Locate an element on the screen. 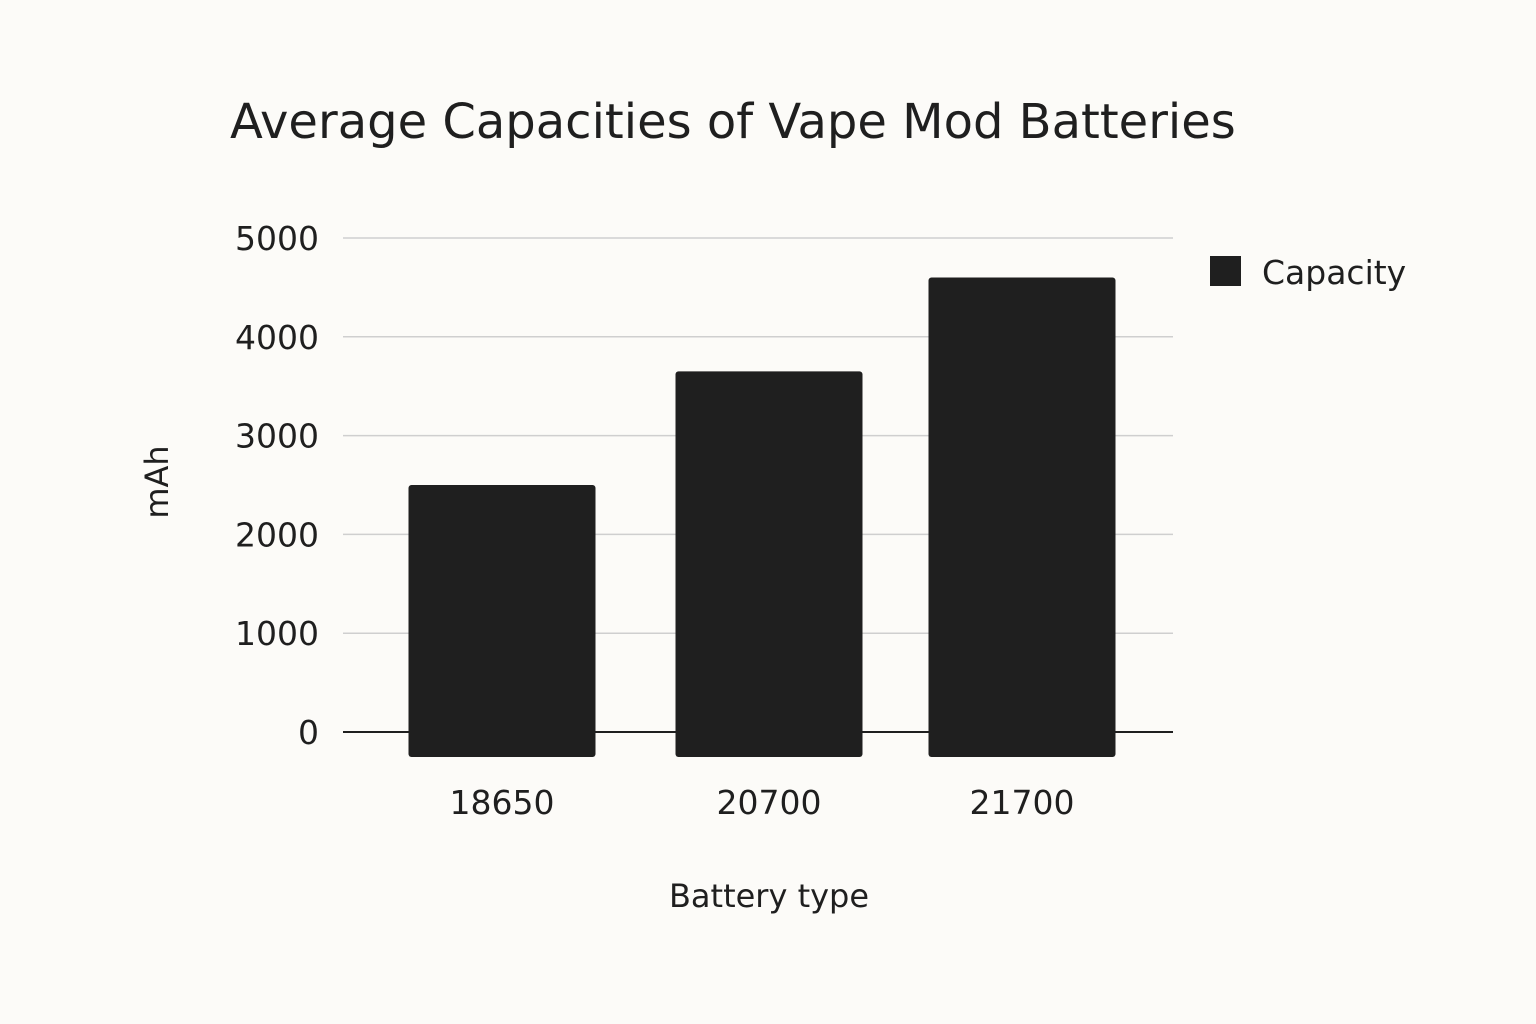  x-tick-labels: 18650 20700 21700 is located at coordinates (762, 802).